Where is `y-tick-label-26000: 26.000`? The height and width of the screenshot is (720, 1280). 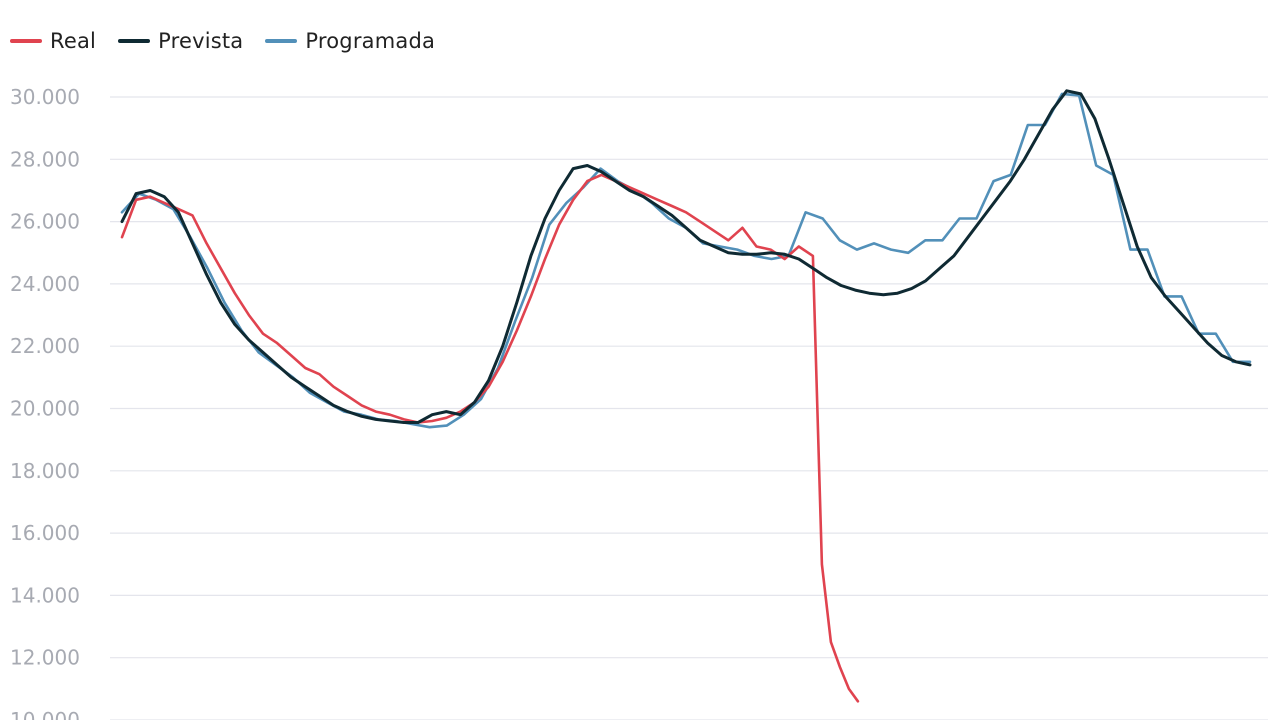
y-tick-label-26000: 26.000 is located at coordinates (45, 222).